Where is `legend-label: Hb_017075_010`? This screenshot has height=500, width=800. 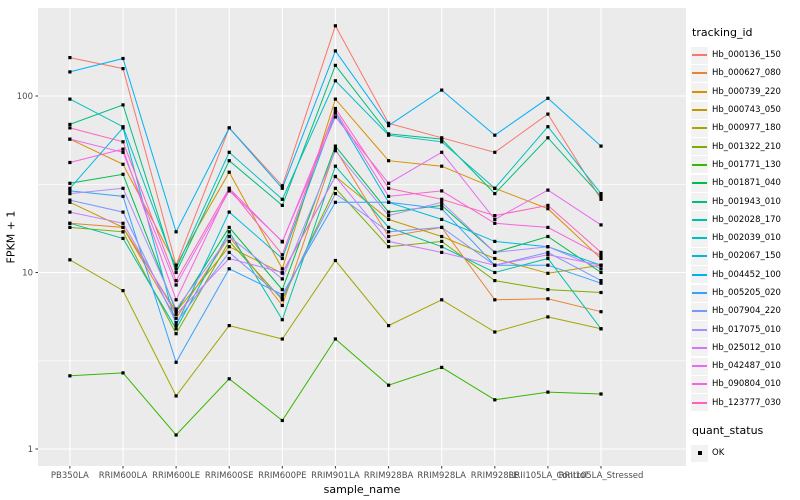
legend-label: Hb_017075_010 is located at coordinates (746, 329).